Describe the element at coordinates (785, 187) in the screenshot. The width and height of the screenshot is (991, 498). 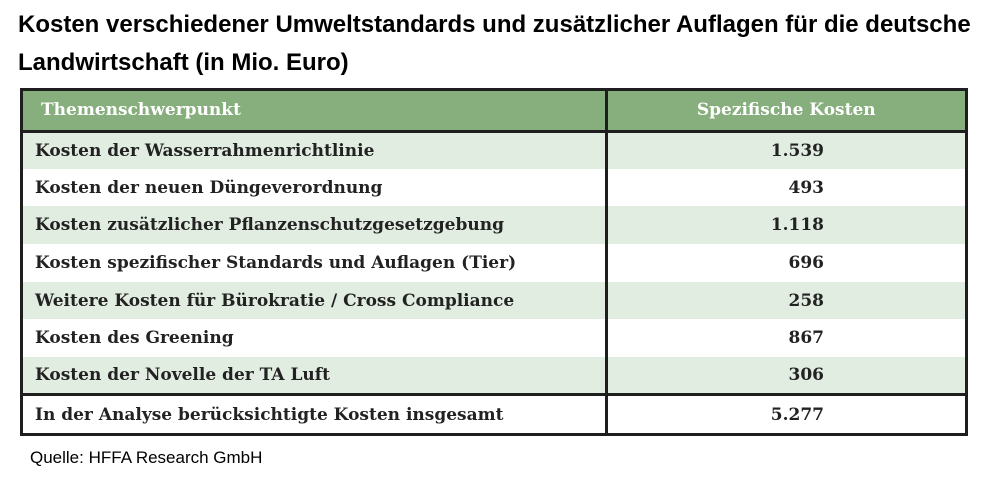
I see `row-cost: 493` at that location.